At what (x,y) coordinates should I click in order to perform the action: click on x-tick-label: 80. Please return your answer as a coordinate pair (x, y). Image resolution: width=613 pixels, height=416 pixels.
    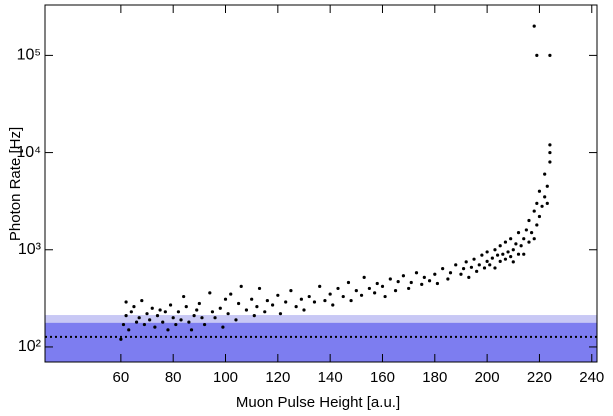
    Looking at the image, I should click on (173, 377).